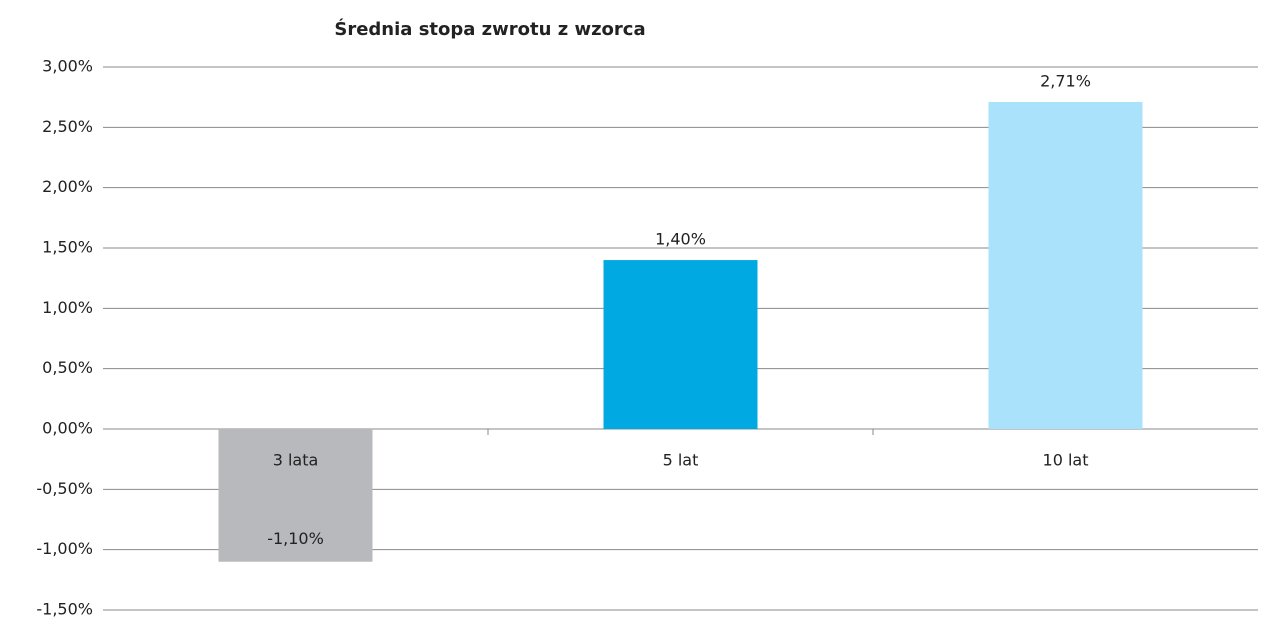 The width and height of the screenshot is (1261, 621). Describe the element at coordinates (681, 460) in the screenshot. I see `x-tick-label: 5 lat` at that location.